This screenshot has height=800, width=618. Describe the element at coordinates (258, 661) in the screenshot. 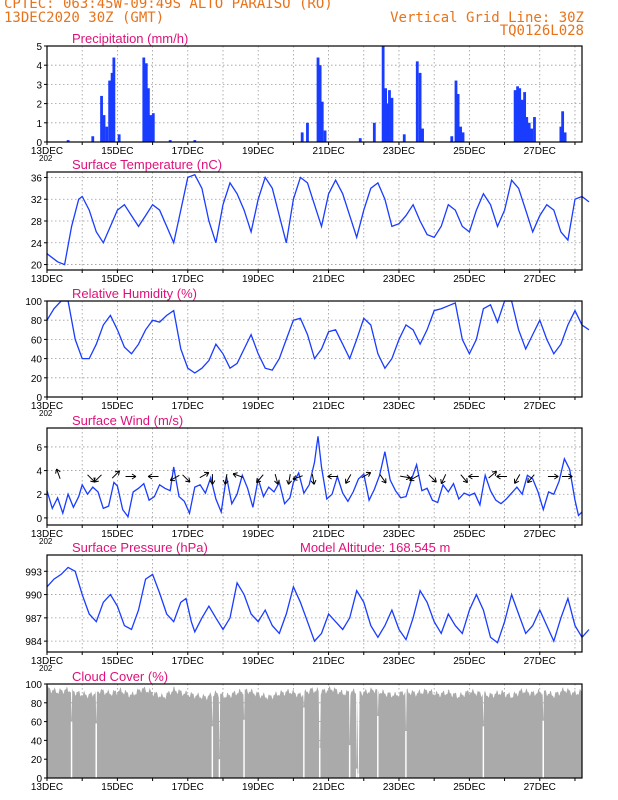

I see `x-tick-label: 19DEC` at that location.